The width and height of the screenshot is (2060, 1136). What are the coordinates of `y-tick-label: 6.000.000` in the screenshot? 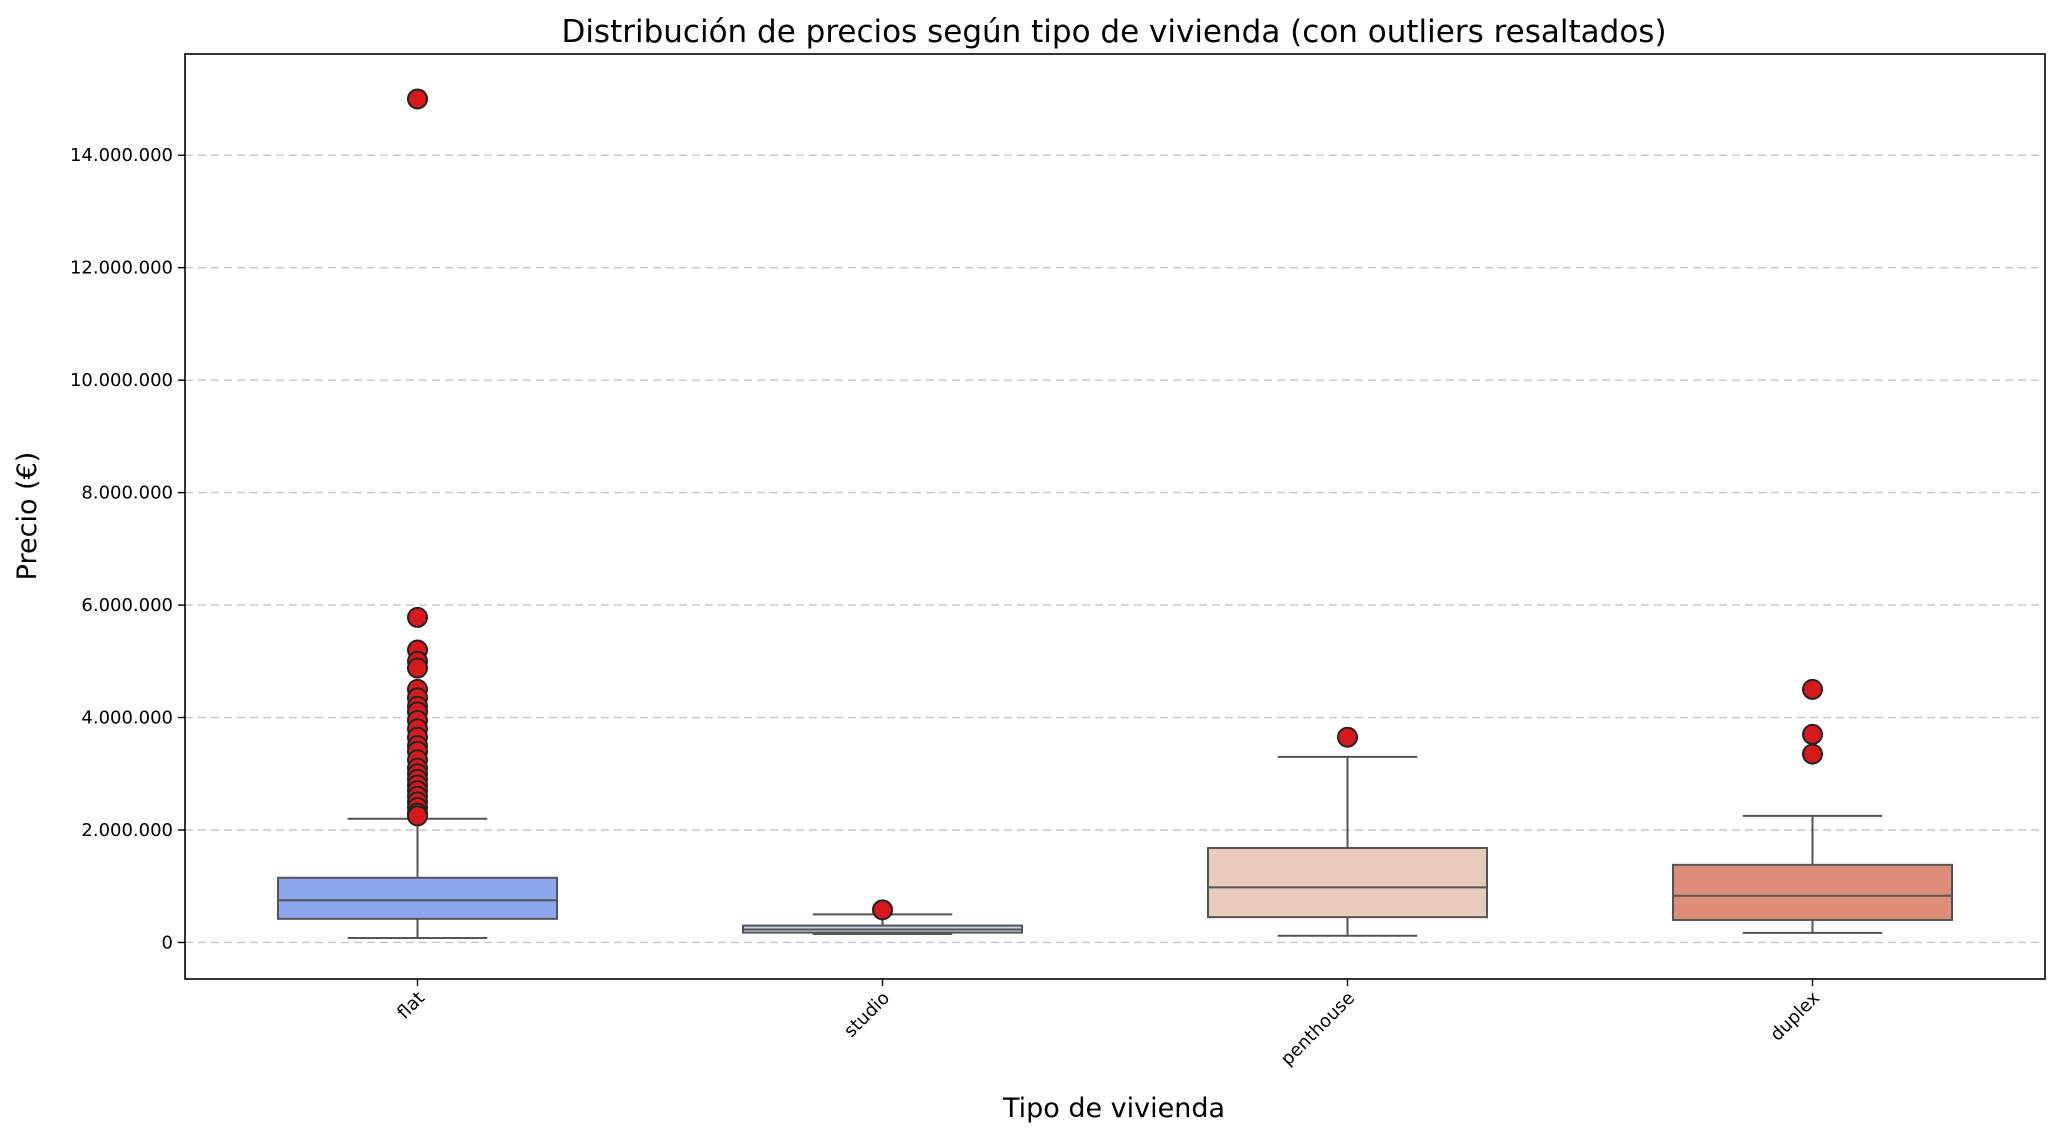 It's located at (127, 605).